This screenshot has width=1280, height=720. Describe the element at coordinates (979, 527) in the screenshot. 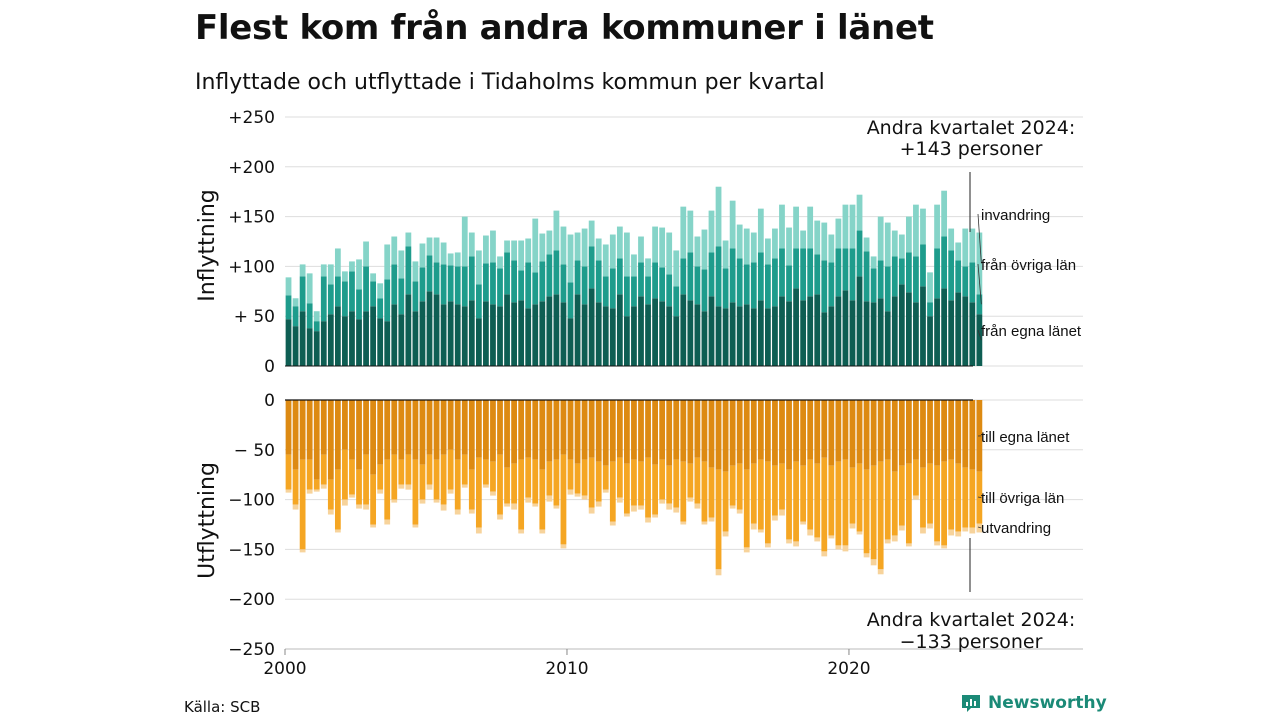

I see `legend-leader-outflow` at that location.